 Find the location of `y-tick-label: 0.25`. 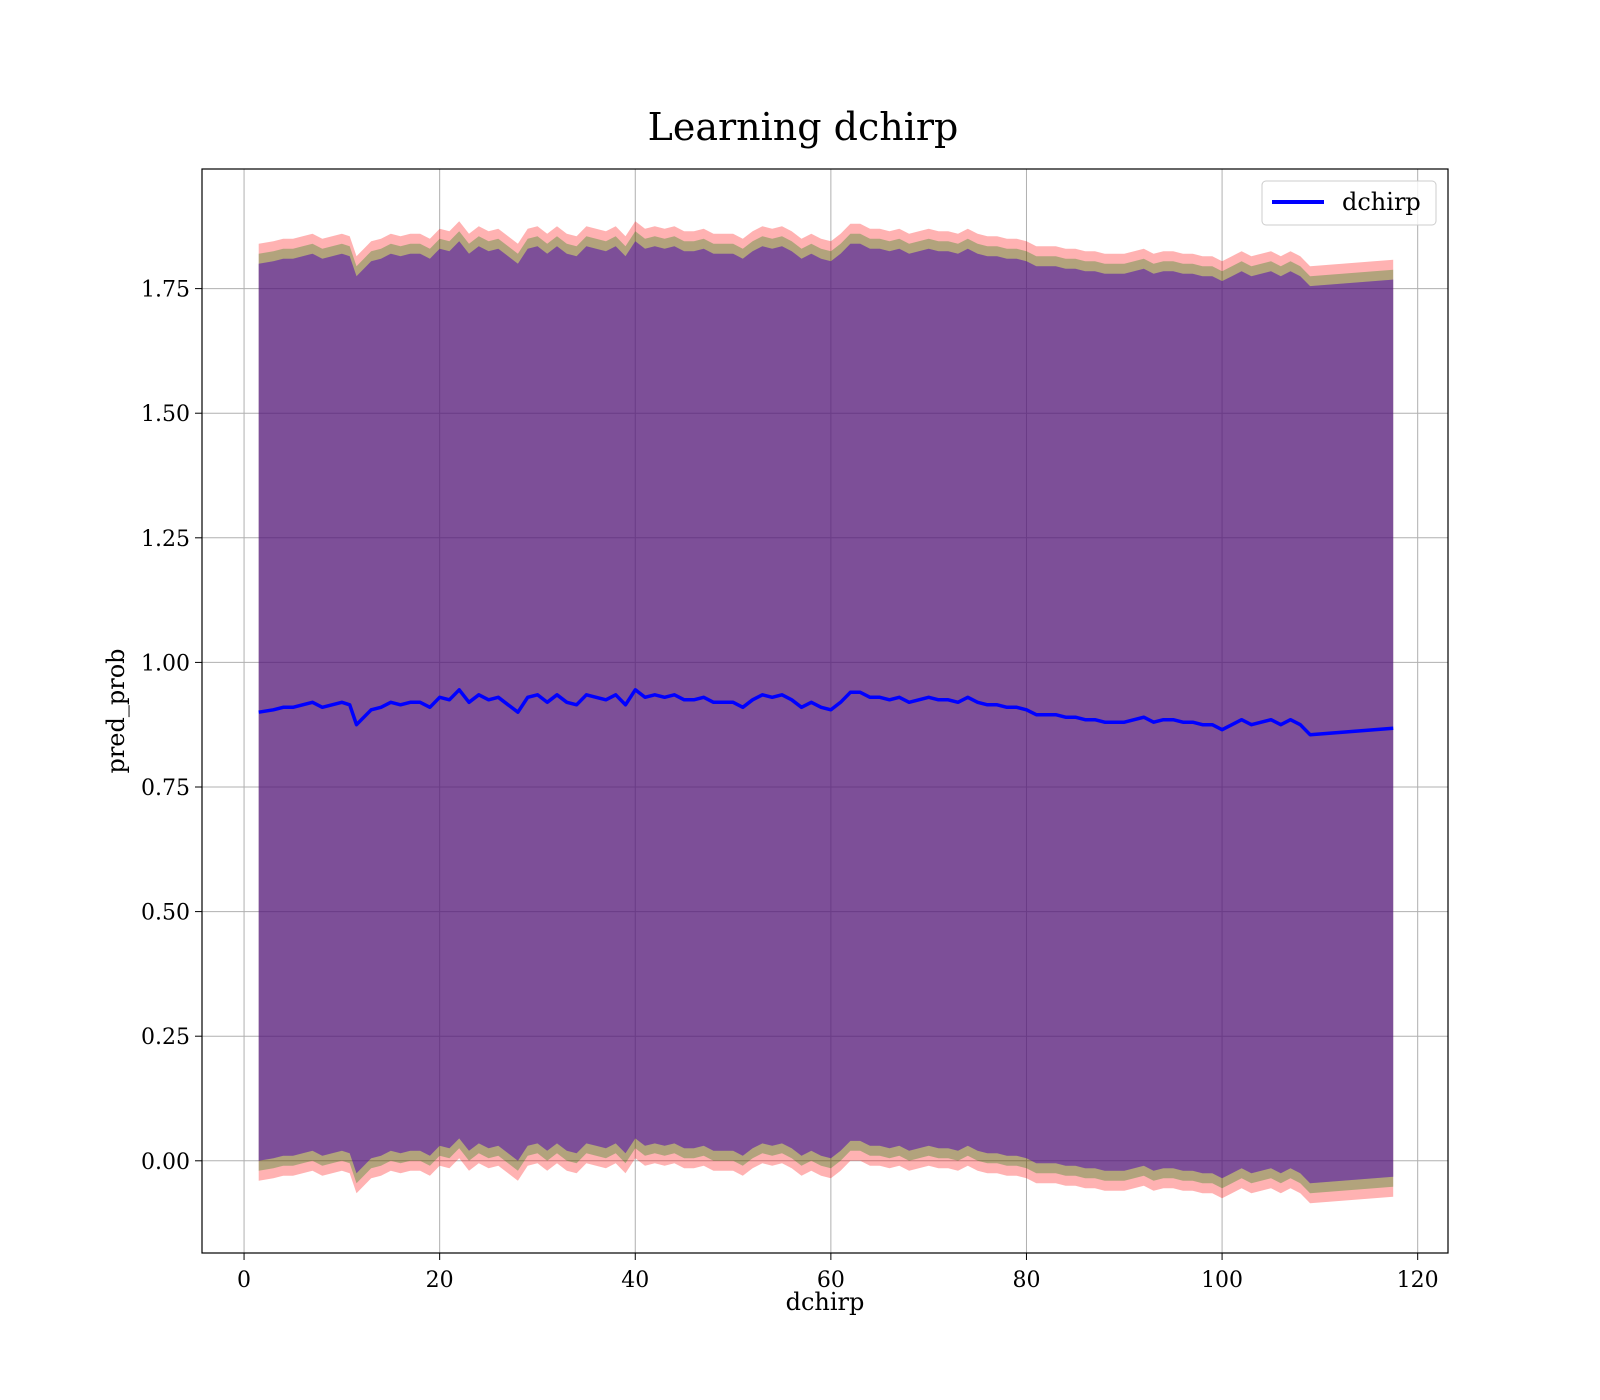

y-tick-label: 0.25 is located at coordinates (165, 1037).